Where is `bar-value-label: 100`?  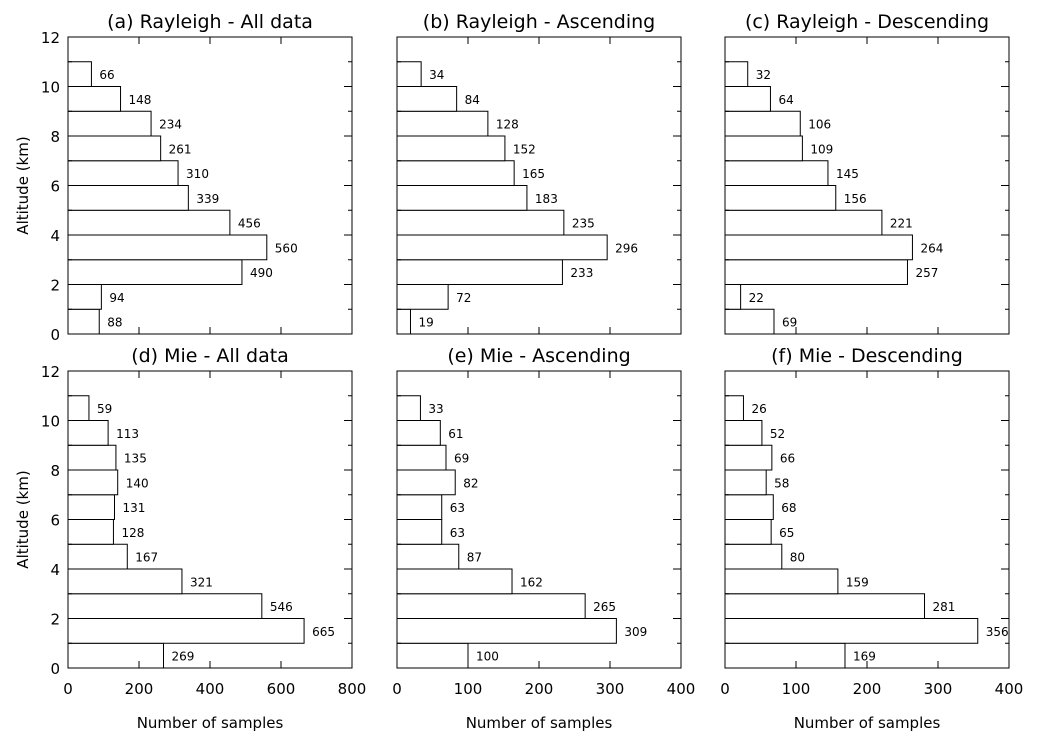 bar-value-label: 100 is located at coordinates (487, 657).